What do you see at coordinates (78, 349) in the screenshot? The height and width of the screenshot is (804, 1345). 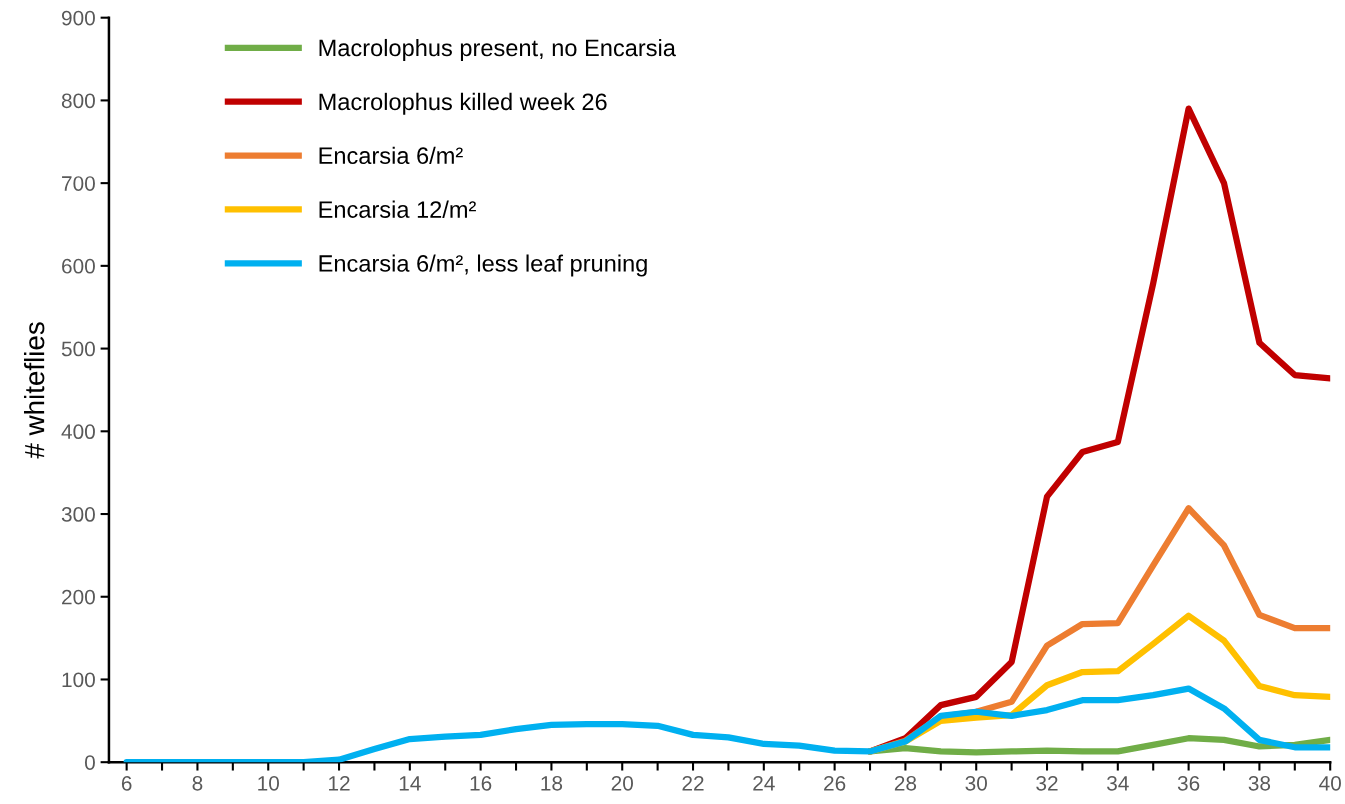 I see `y-tick-label: 500` at bounding box center [78, 349].